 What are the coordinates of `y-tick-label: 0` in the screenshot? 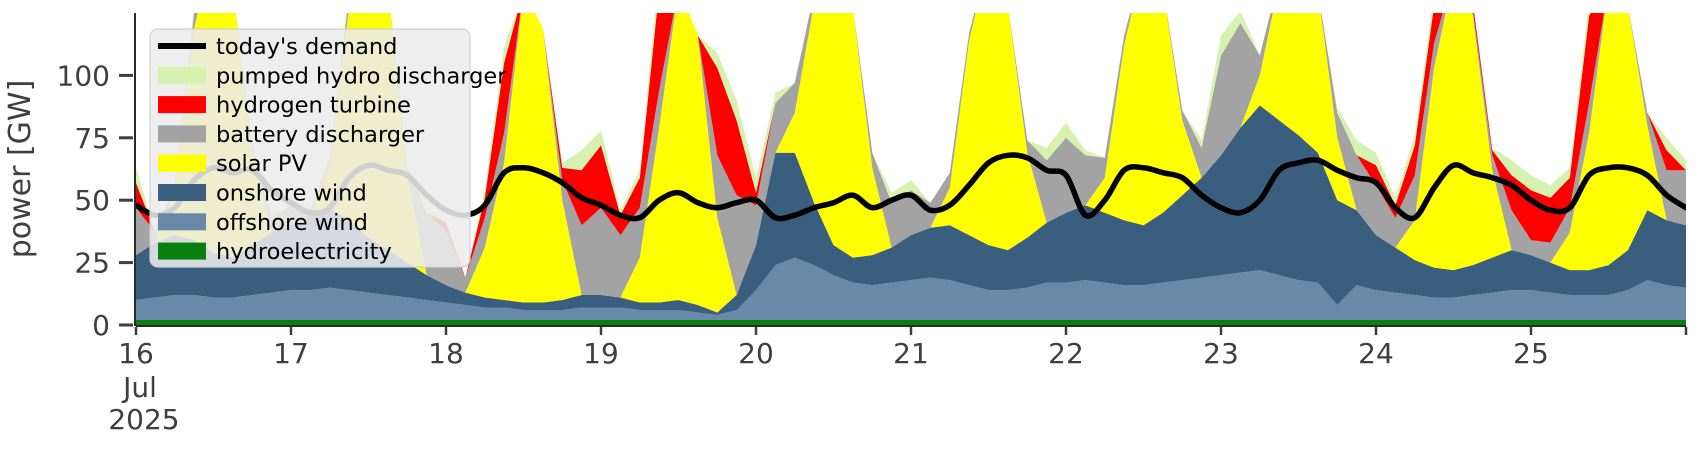 It's located at (101, 325).